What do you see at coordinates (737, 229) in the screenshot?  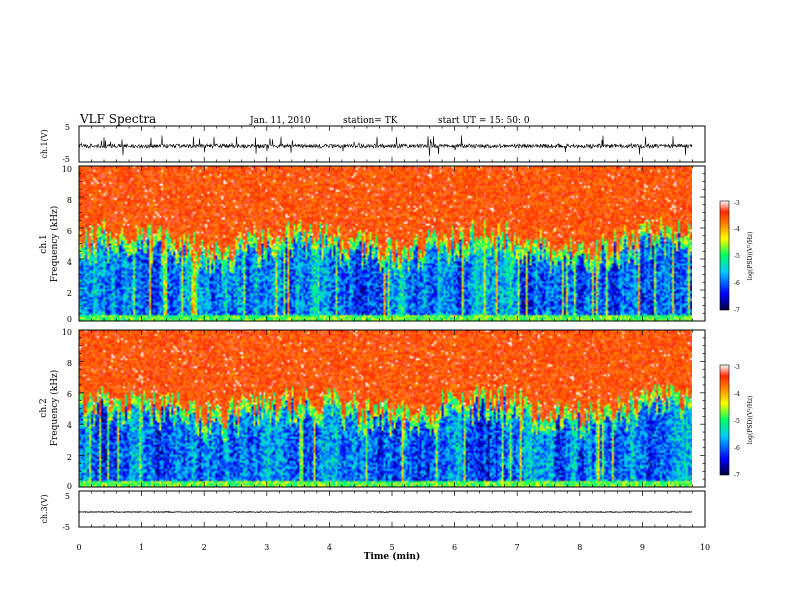 I see `cb1-tick-m4: -4` at bounding box center [737, 229].